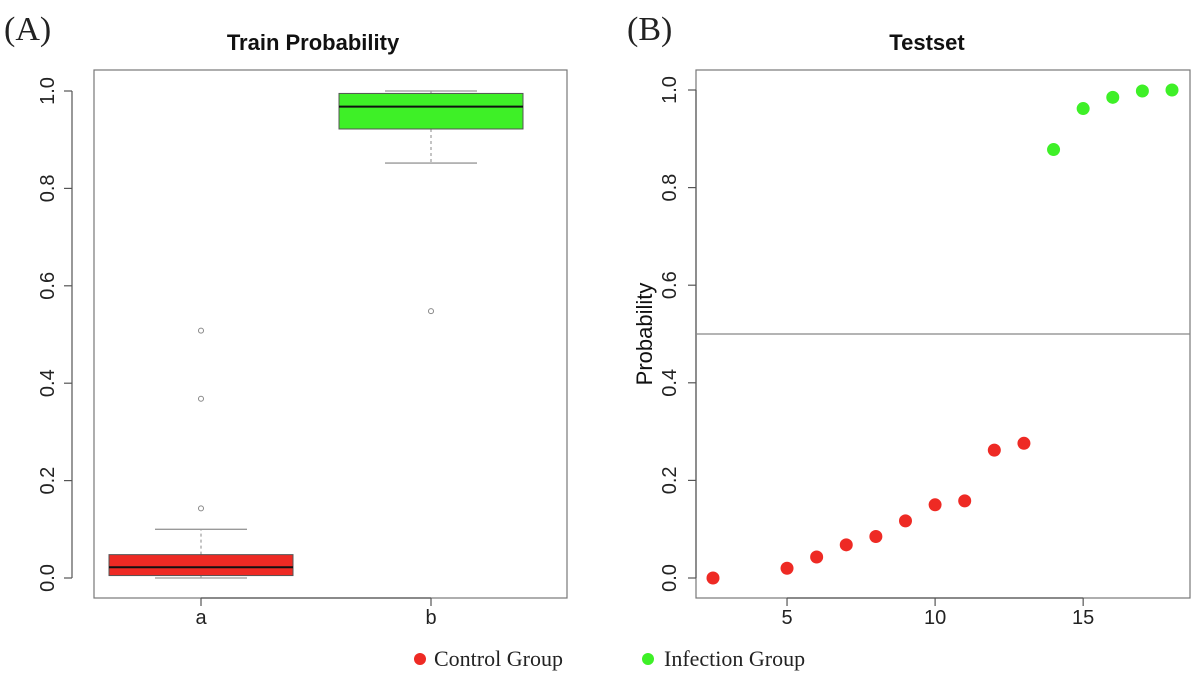 This screenshot has height=677, width=1200. I want to click on chart-a-title: Train Probability, so click(313, 42).